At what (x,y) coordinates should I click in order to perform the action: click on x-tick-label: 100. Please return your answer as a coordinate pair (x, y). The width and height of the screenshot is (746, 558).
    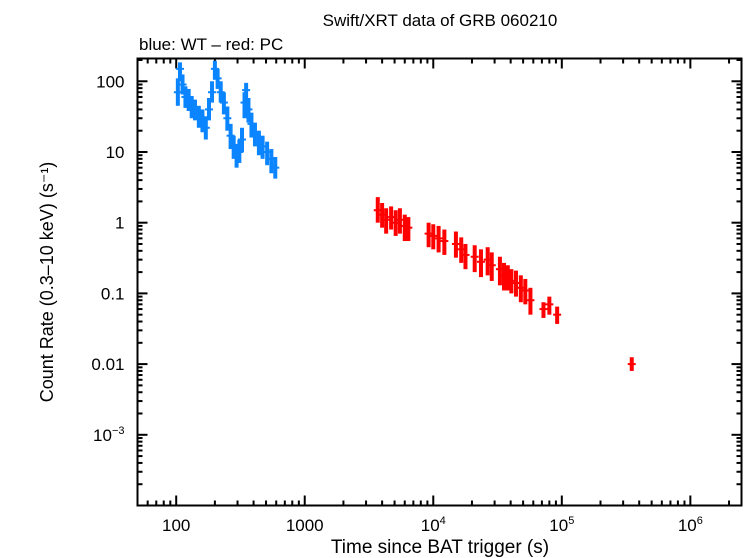
    Looking at the image, I should click on (176, 525).